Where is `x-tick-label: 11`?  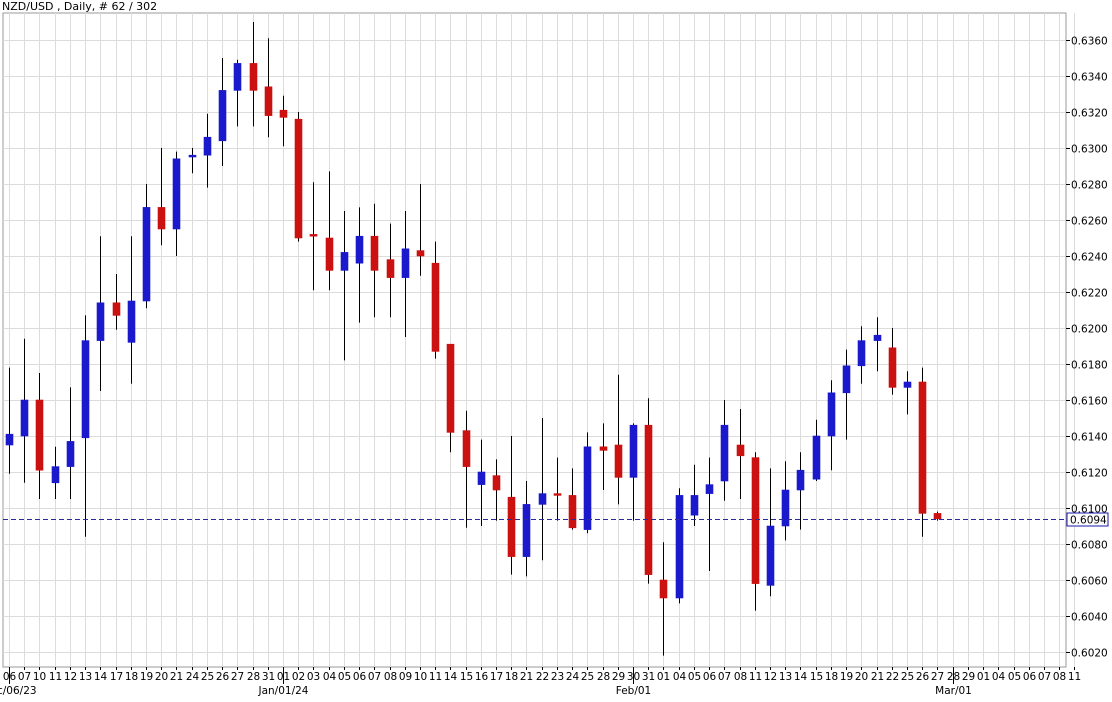 x-tick-label: 11 is located at coordinates (755, 677).